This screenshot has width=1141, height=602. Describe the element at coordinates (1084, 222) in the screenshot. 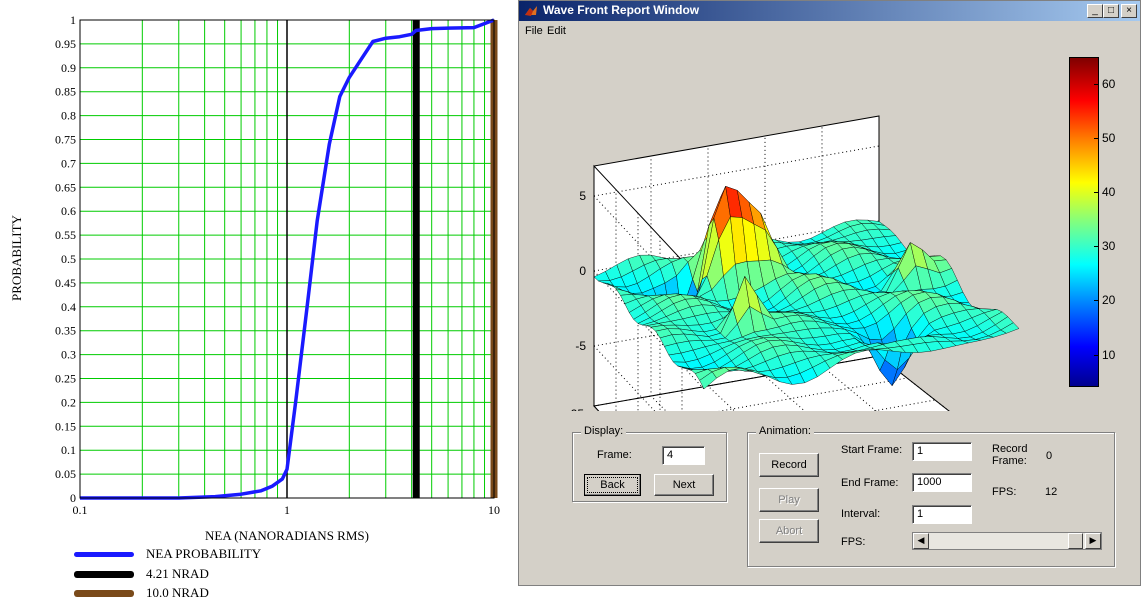

I see `colorbar` at that location.